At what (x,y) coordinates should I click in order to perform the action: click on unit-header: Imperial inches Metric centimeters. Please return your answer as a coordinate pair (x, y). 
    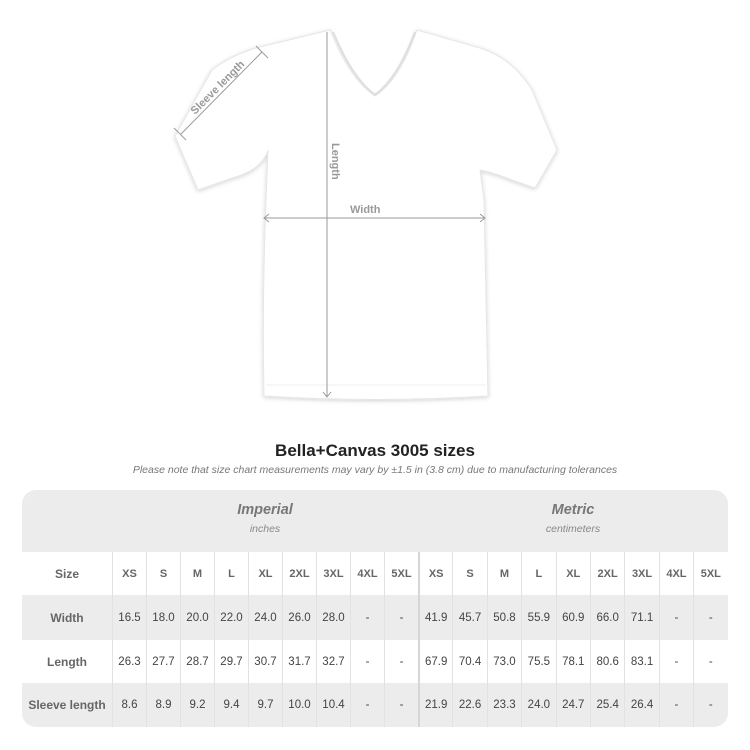
    Looking at the image, I should click on (375, 521).